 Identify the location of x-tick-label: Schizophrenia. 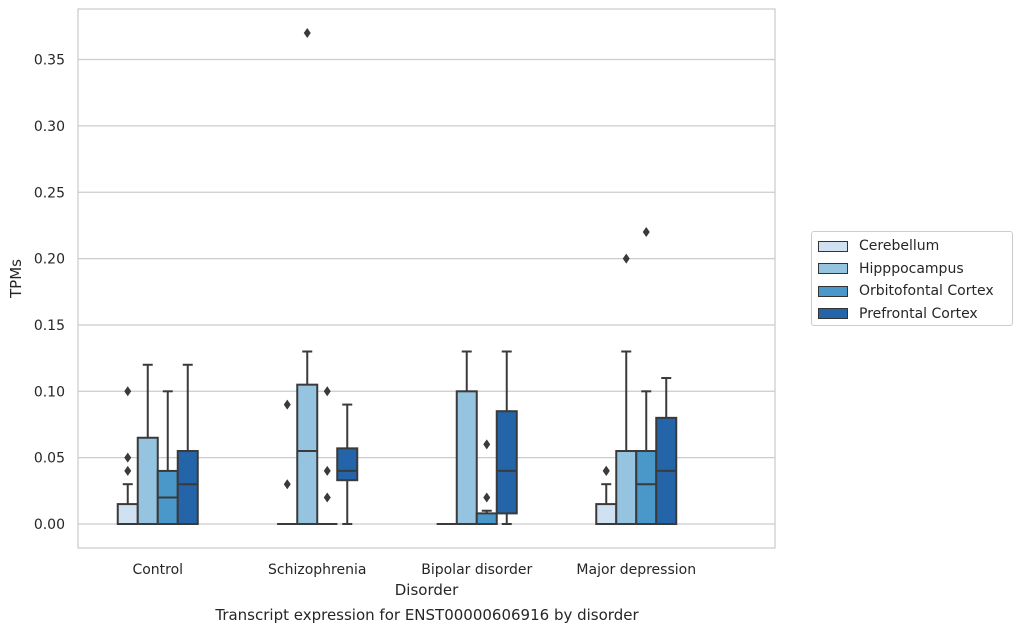
(317, 570).